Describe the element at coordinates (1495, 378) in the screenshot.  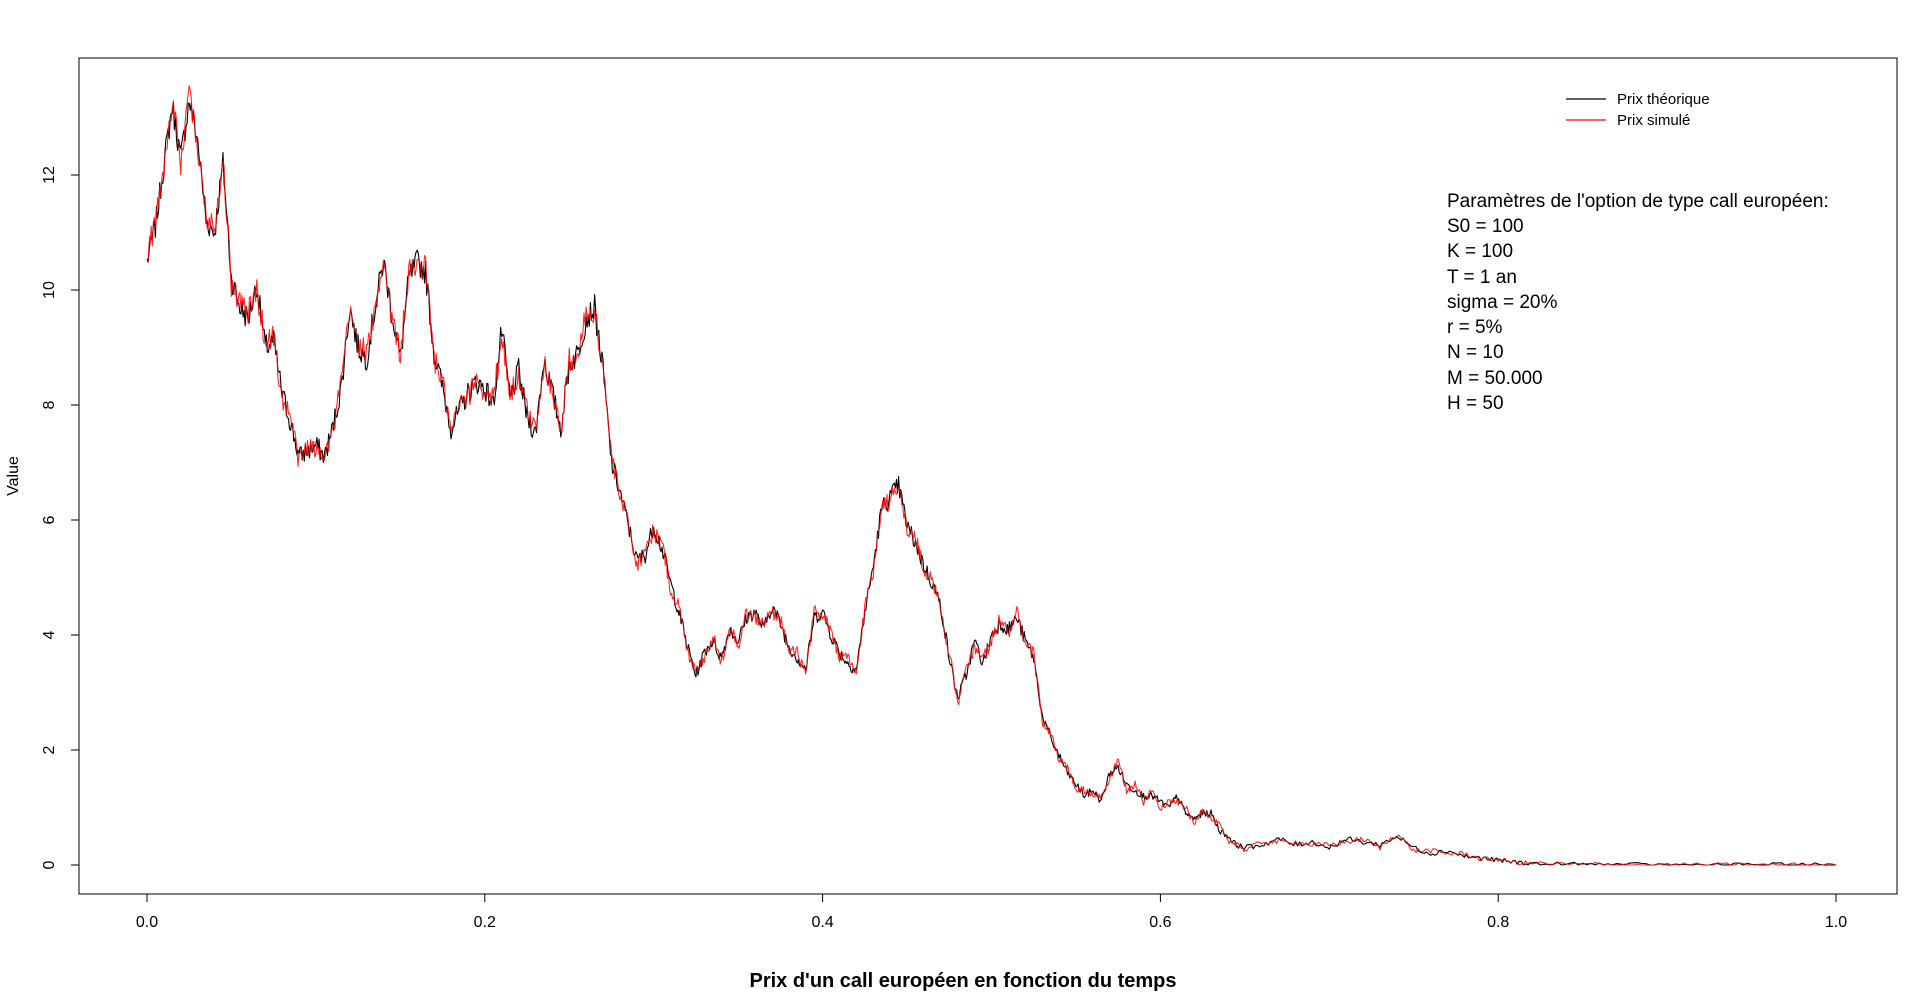
I see `param-m: M = 50.000` at that location.